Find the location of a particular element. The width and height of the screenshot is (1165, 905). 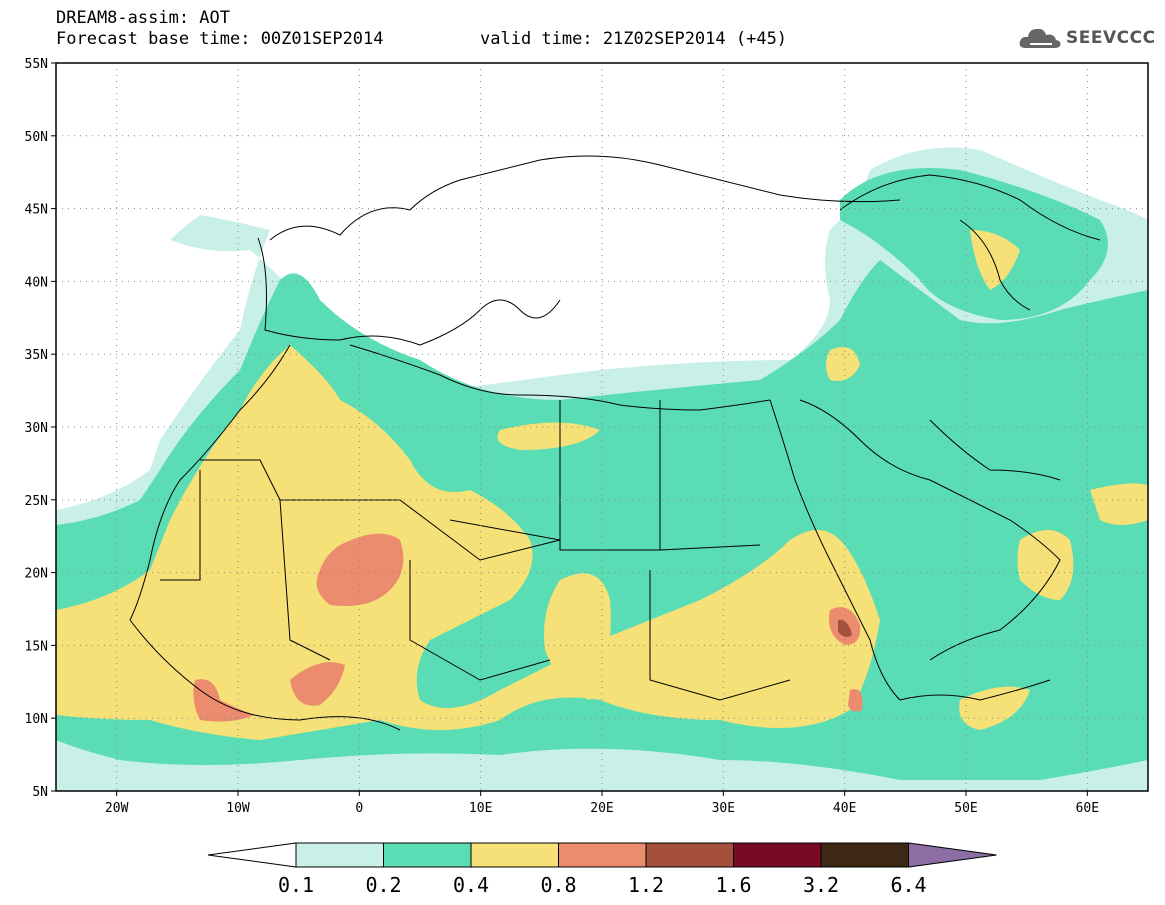

colorbar-label: 0.1 is located at coordinates (296, 885).